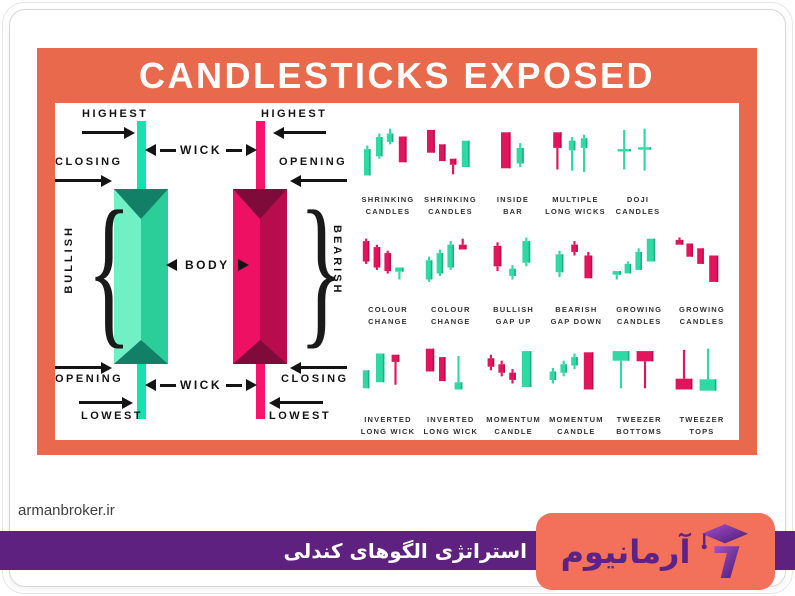 The width and height of the screenshot is (795, 596). I want to click on pattern-inside-bar: INSIDE BAR, so click(513, 170).